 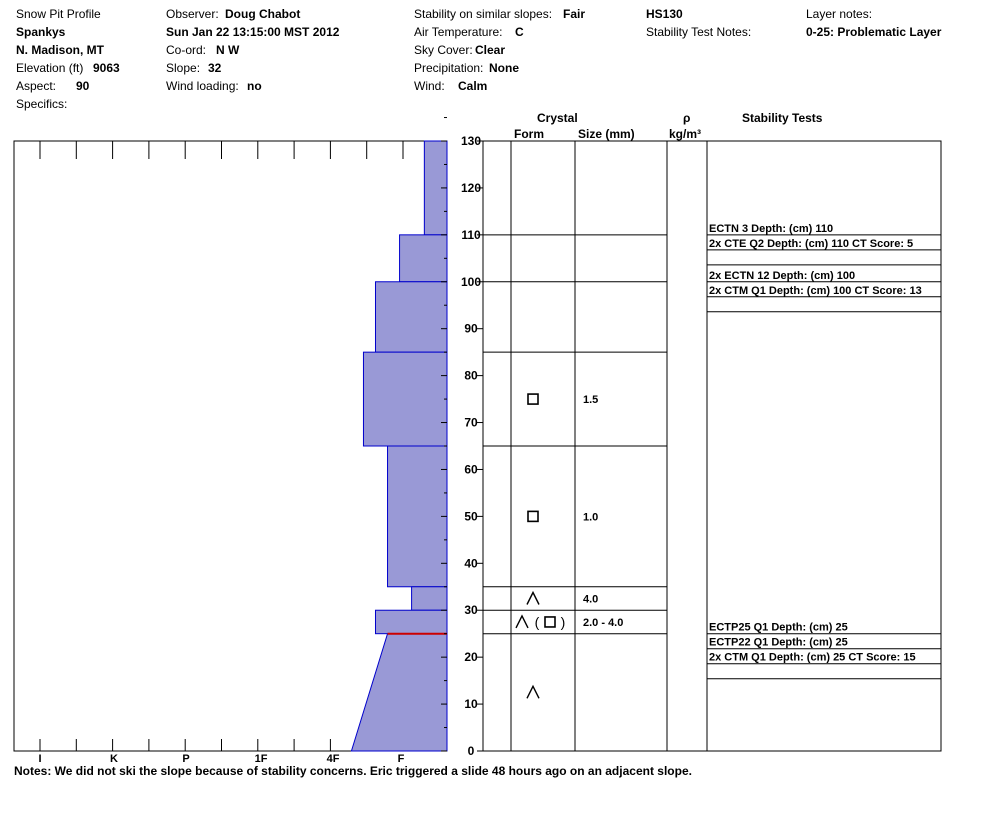 I want to click on y-tick-label: 40, so click(x=471, y=563).